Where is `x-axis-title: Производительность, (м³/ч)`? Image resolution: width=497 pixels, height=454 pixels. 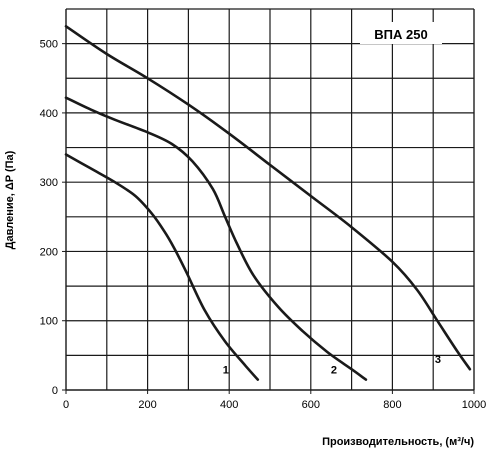 x-axis-title: Производительность, (м³/ч) is located at coordinates (398, 442).